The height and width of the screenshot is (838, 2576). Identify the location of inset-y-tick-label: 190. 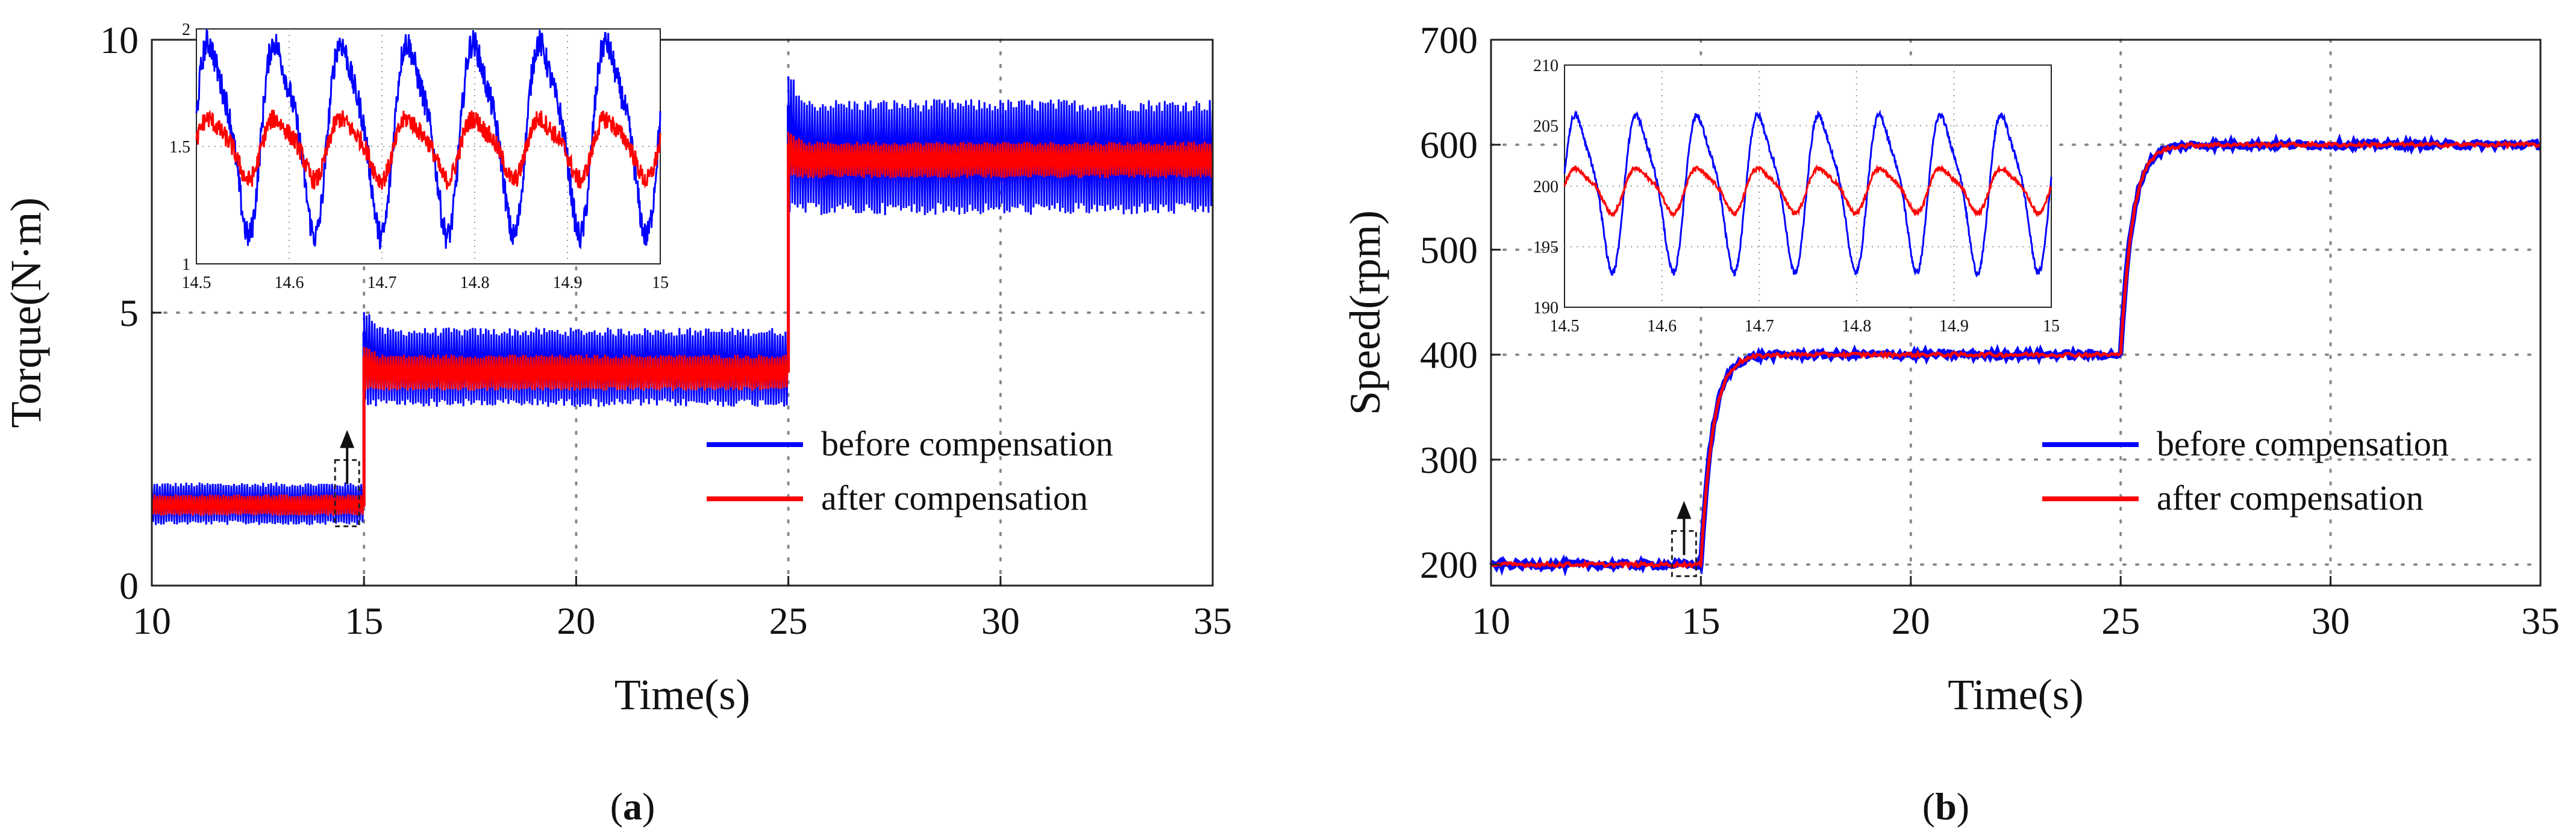
(1545, 308).